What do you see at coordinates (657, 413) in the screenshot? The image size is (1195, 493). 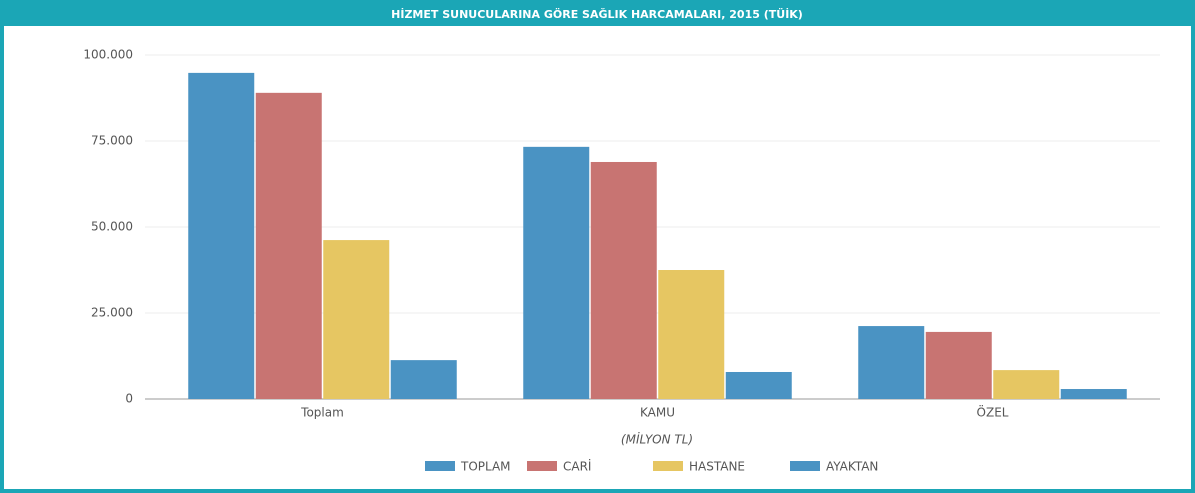 I see `x-tick-label: KAMU` at bounding box center [657, 413].